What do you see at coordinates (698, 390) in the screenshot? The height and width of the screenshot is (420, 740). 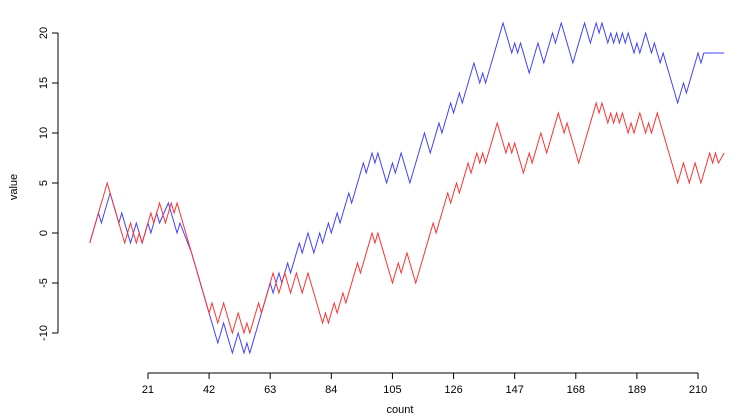 I see `x-tick-label: 210` at bounding box center [698, 390].